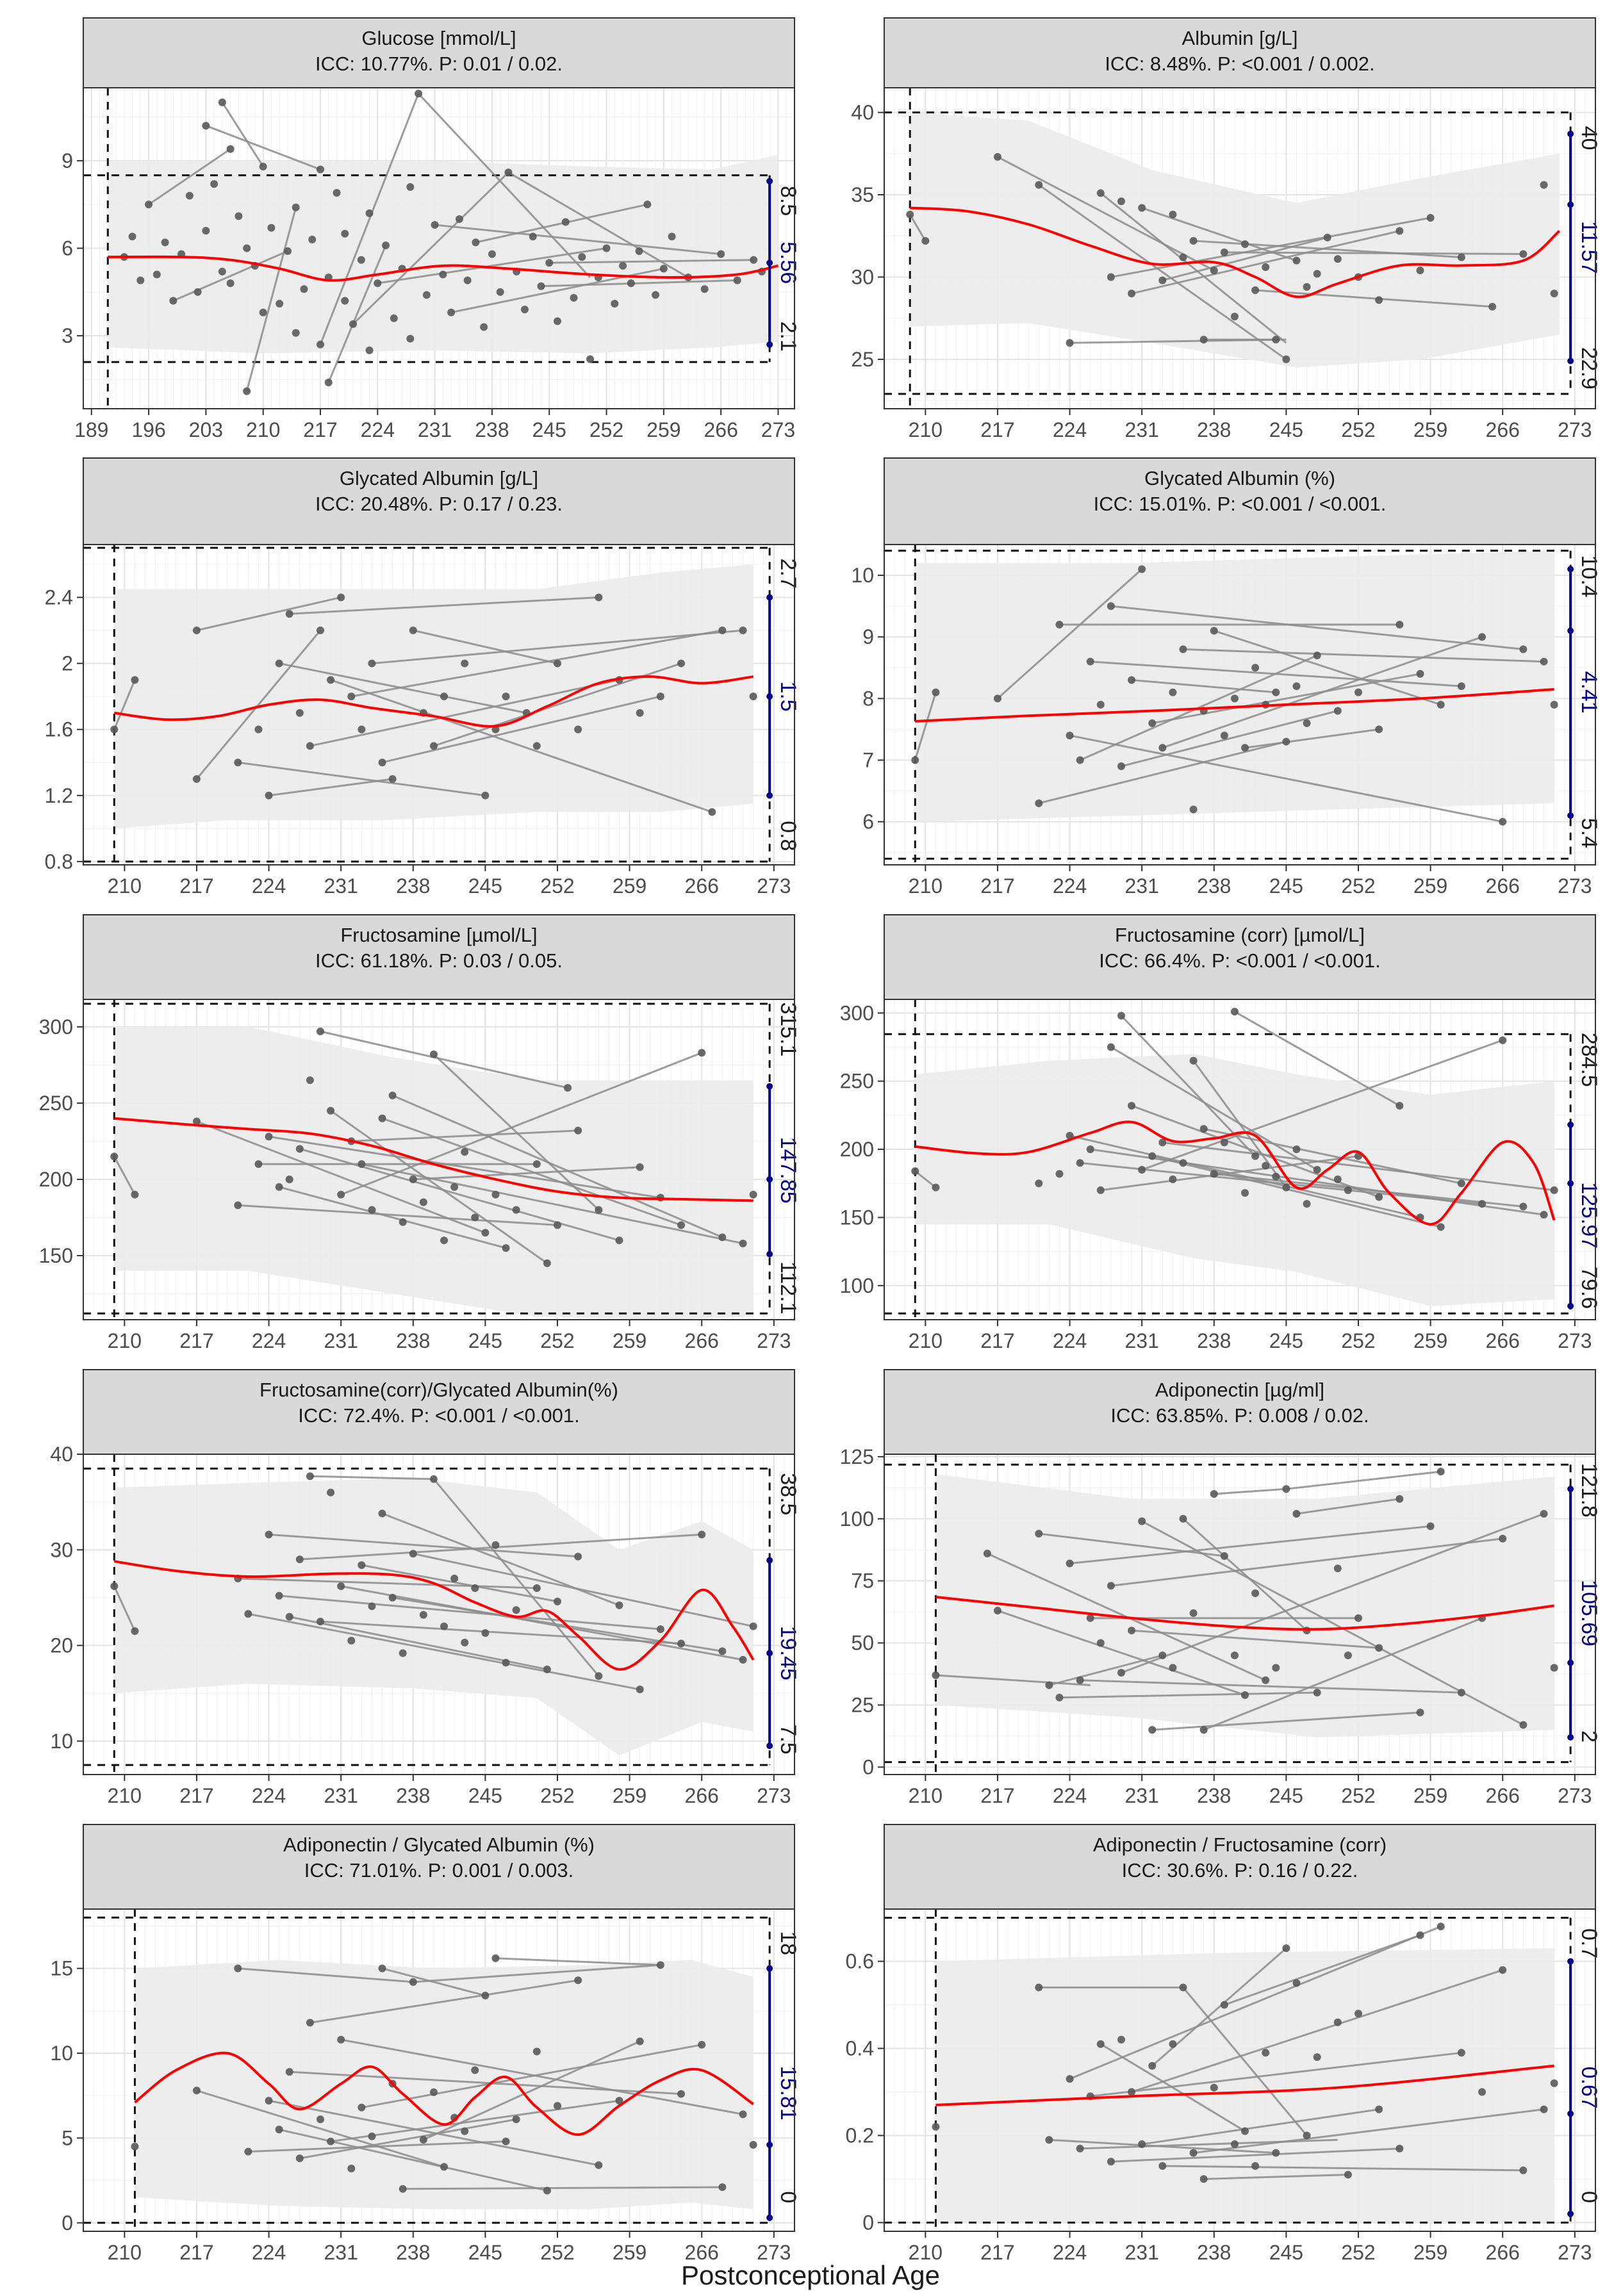  What do you see at coordinates (788, 2093) in the screenshot?
I see `interval-width-label: 15.81` at bounding box center [788, 2093].